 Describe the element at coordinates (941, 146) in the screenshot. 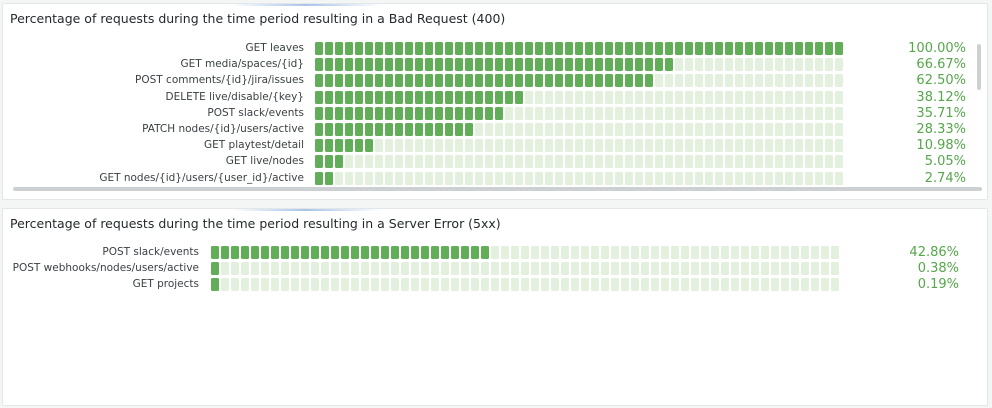

I see `row-value: 10.98%` at that location.